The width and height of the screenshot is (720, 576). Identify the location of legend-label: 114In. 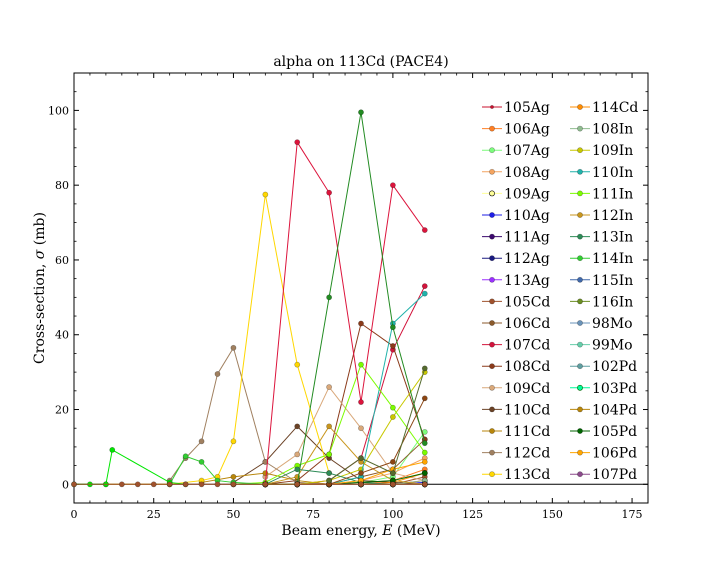
(612, 259).